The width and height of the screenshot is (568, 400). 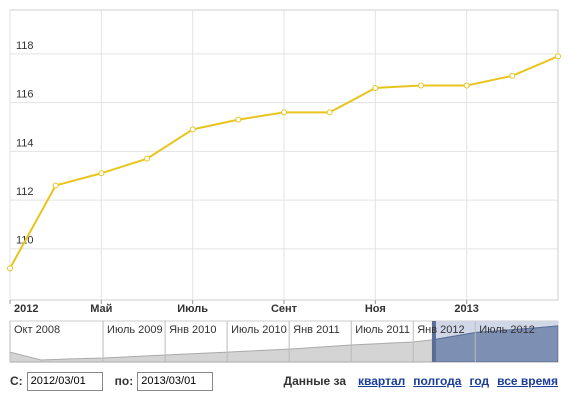 I want to click on navigator-label: Окт 2008, so click(x=37, y=330).